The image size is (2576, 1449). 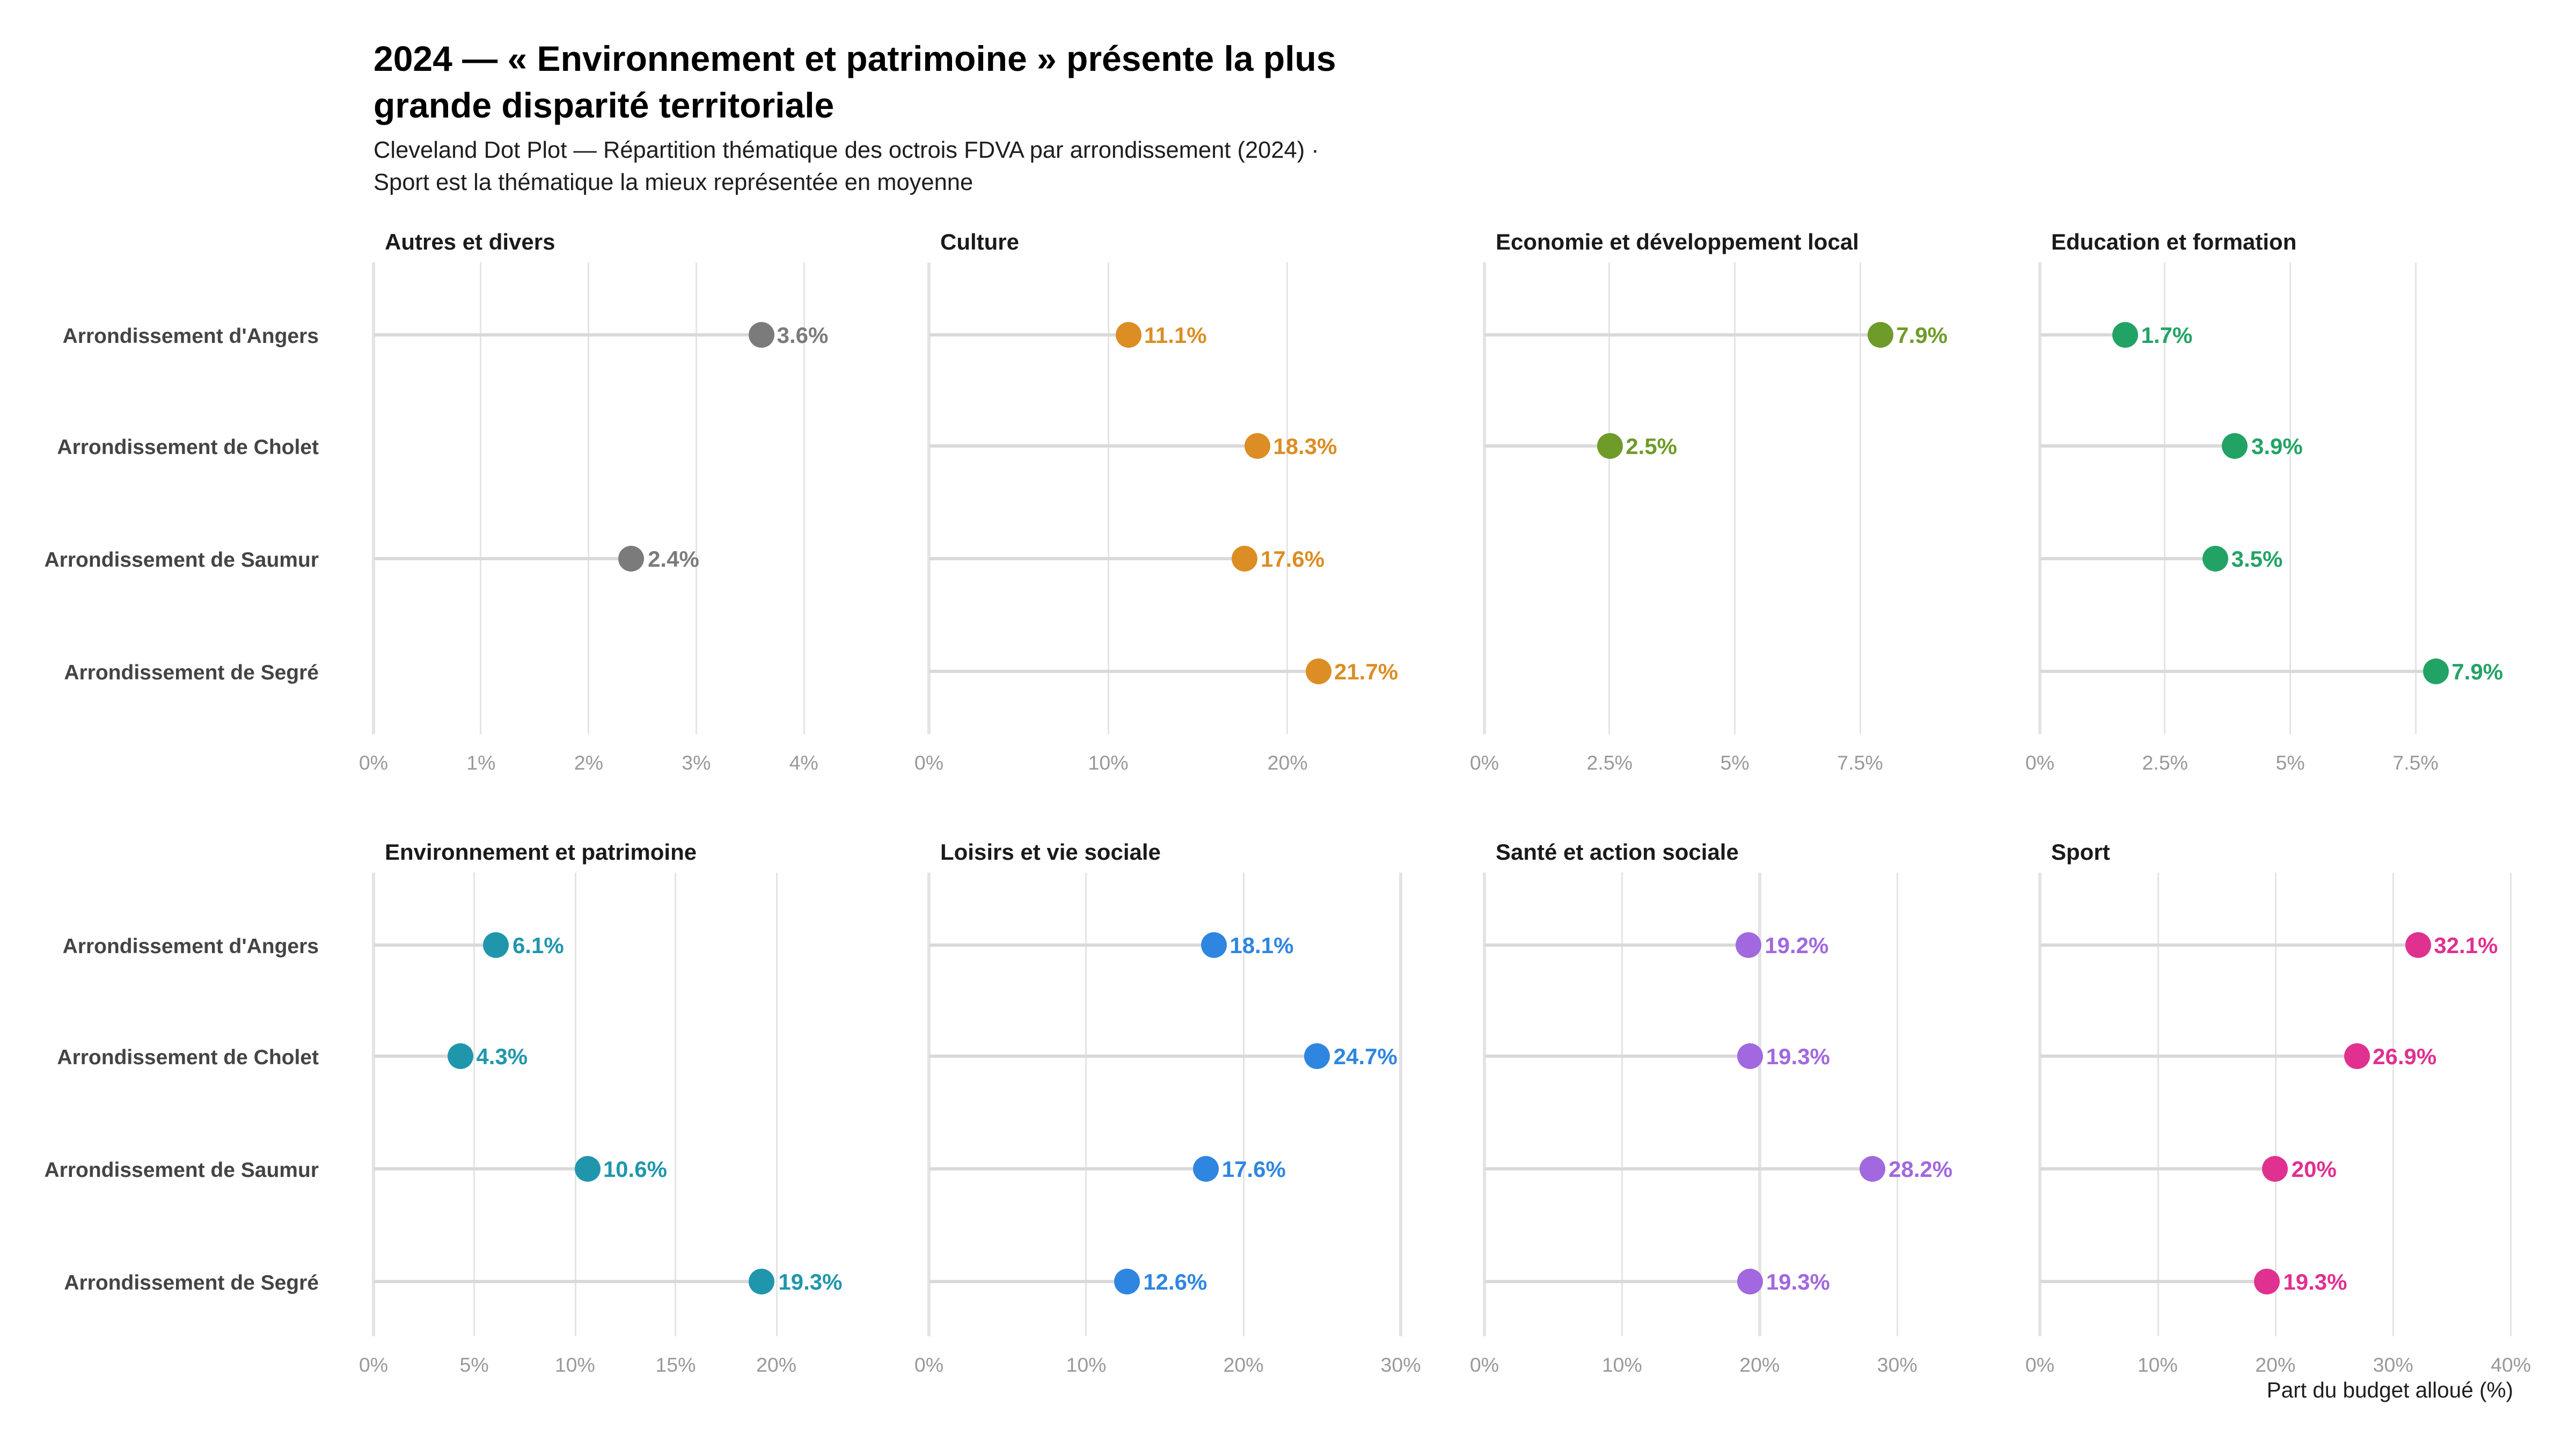 What do you see at coordinates (2174, 241) in the screenshot?
I see `facet-title: Education et formation` at bounding box center [2174, 241].